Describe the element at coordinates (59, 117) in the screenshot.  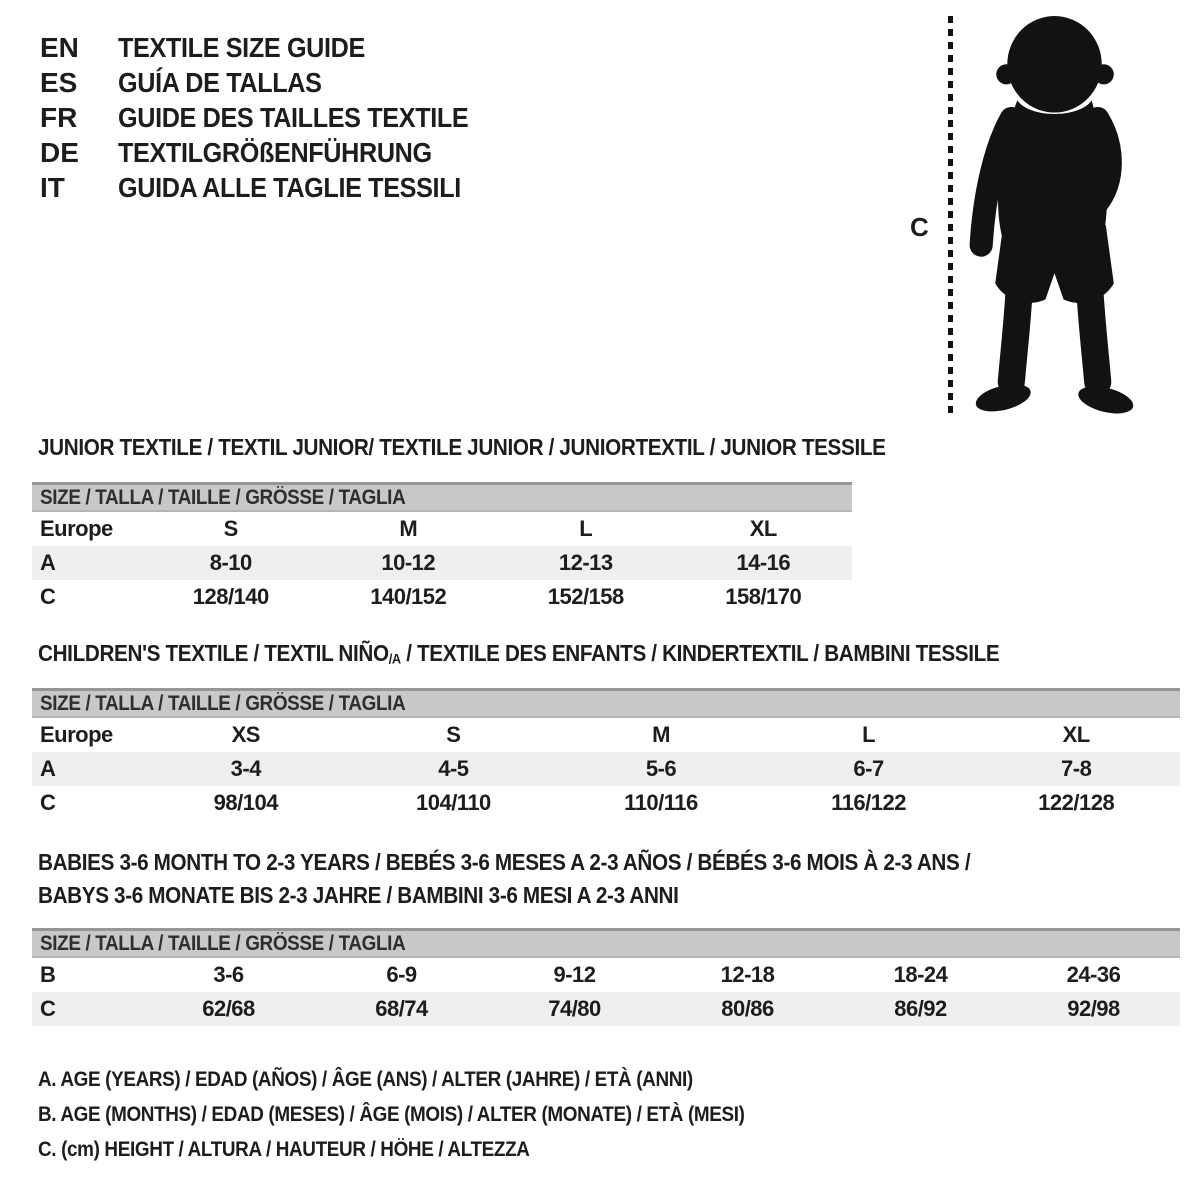
I see `lang-code: FR` at that location.